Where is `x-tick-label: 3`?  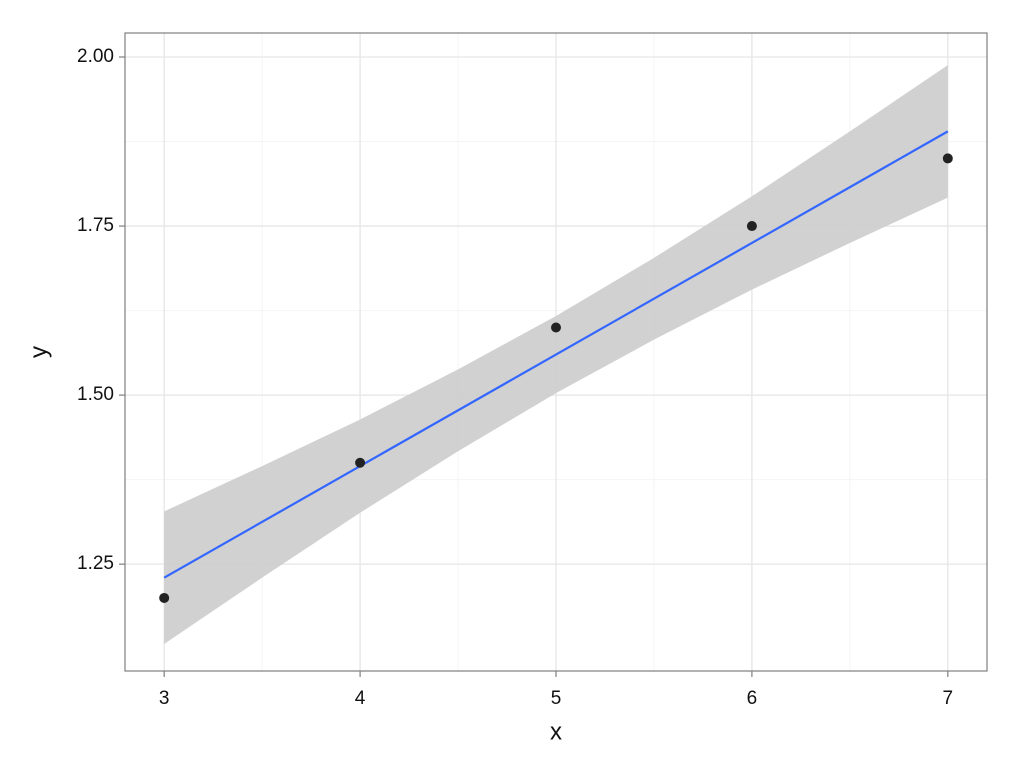
x-tick-label: 3 is located at coordinates (164, 698).